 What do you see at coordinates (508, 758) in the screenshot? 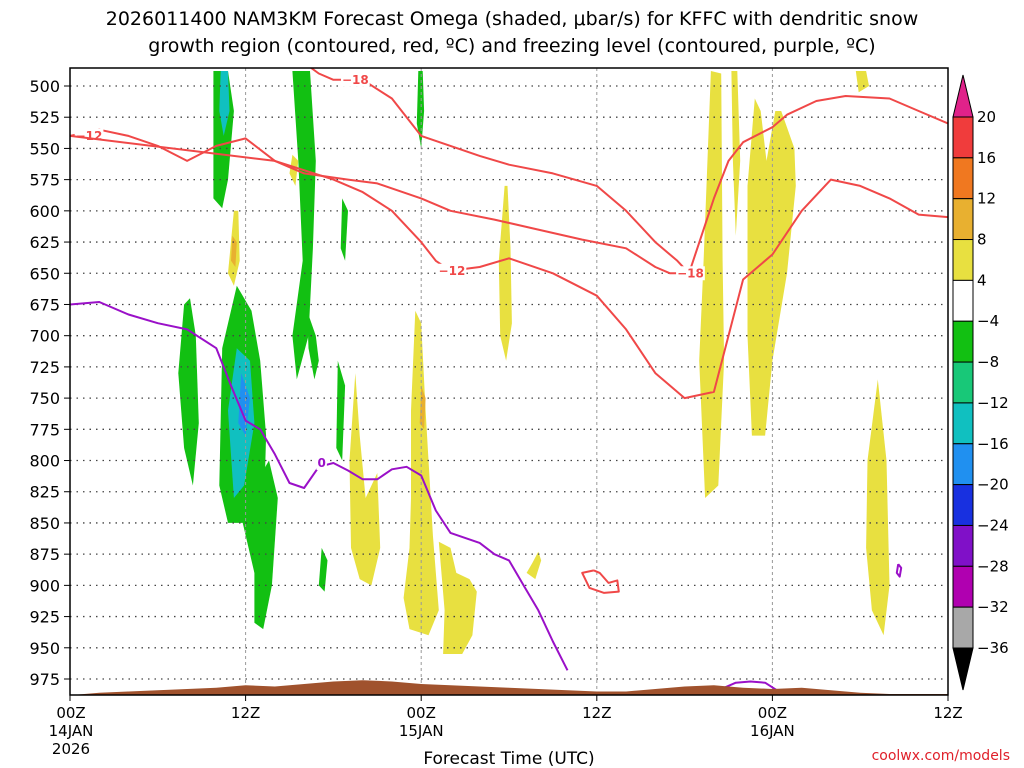
I see `x-axis-label: Forecast Time (UTC)` at bounding box center [508, 758].